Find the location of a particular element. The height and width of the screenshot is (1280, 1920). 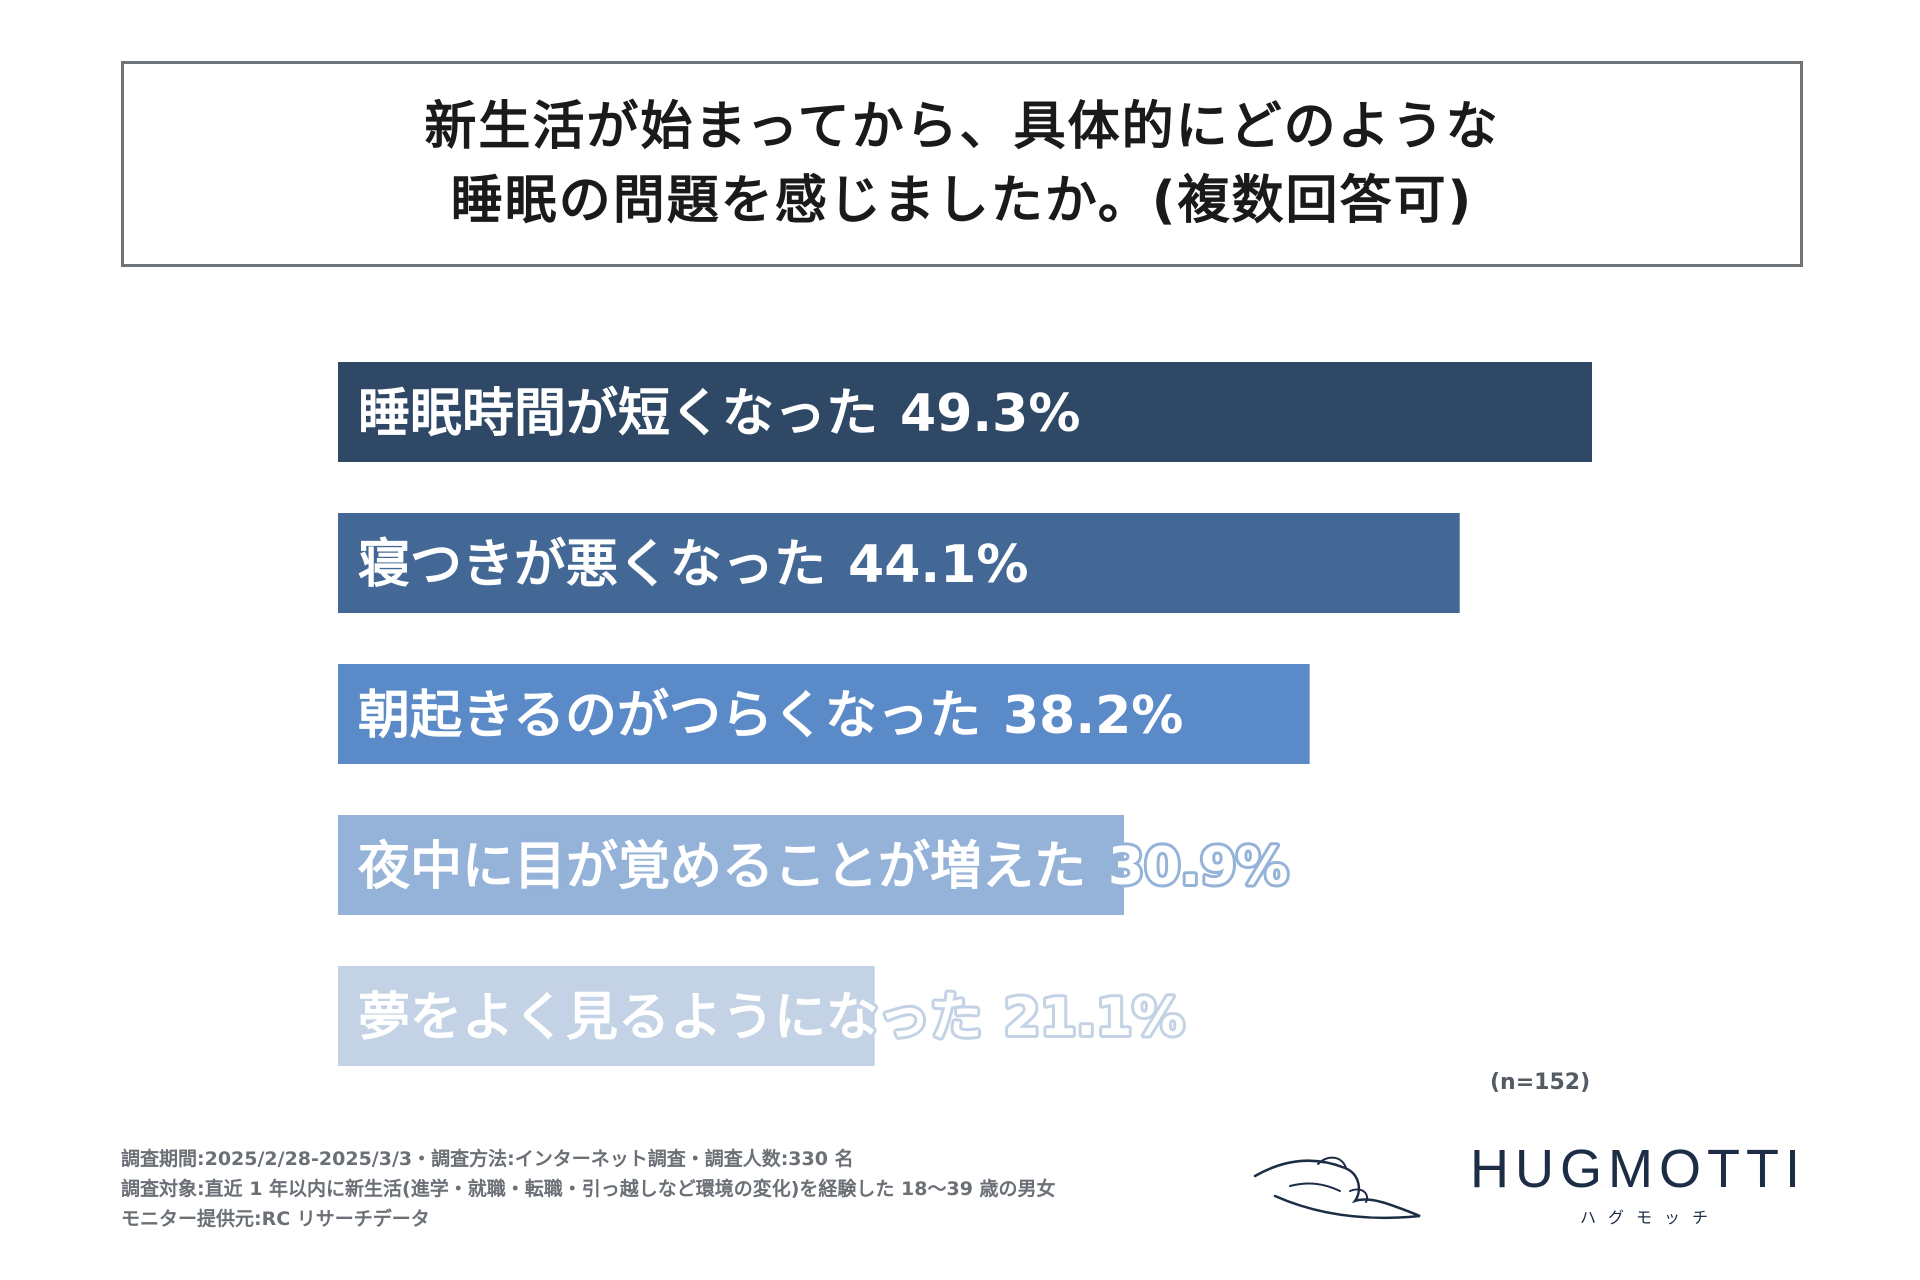

chart-title-line-1: 新生活が始まってから、具体的にどのような is located at coordinates (962, 127).